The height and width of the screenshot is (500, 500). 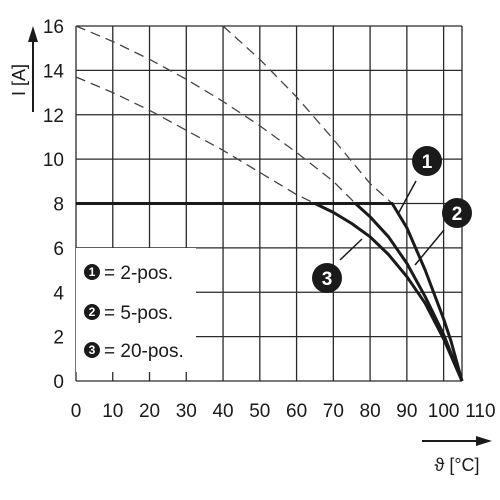 What do you see at coordinates (480, 411) in the screenshot?
I see `x-tick-110: 110` at bounding box center [480, 411].